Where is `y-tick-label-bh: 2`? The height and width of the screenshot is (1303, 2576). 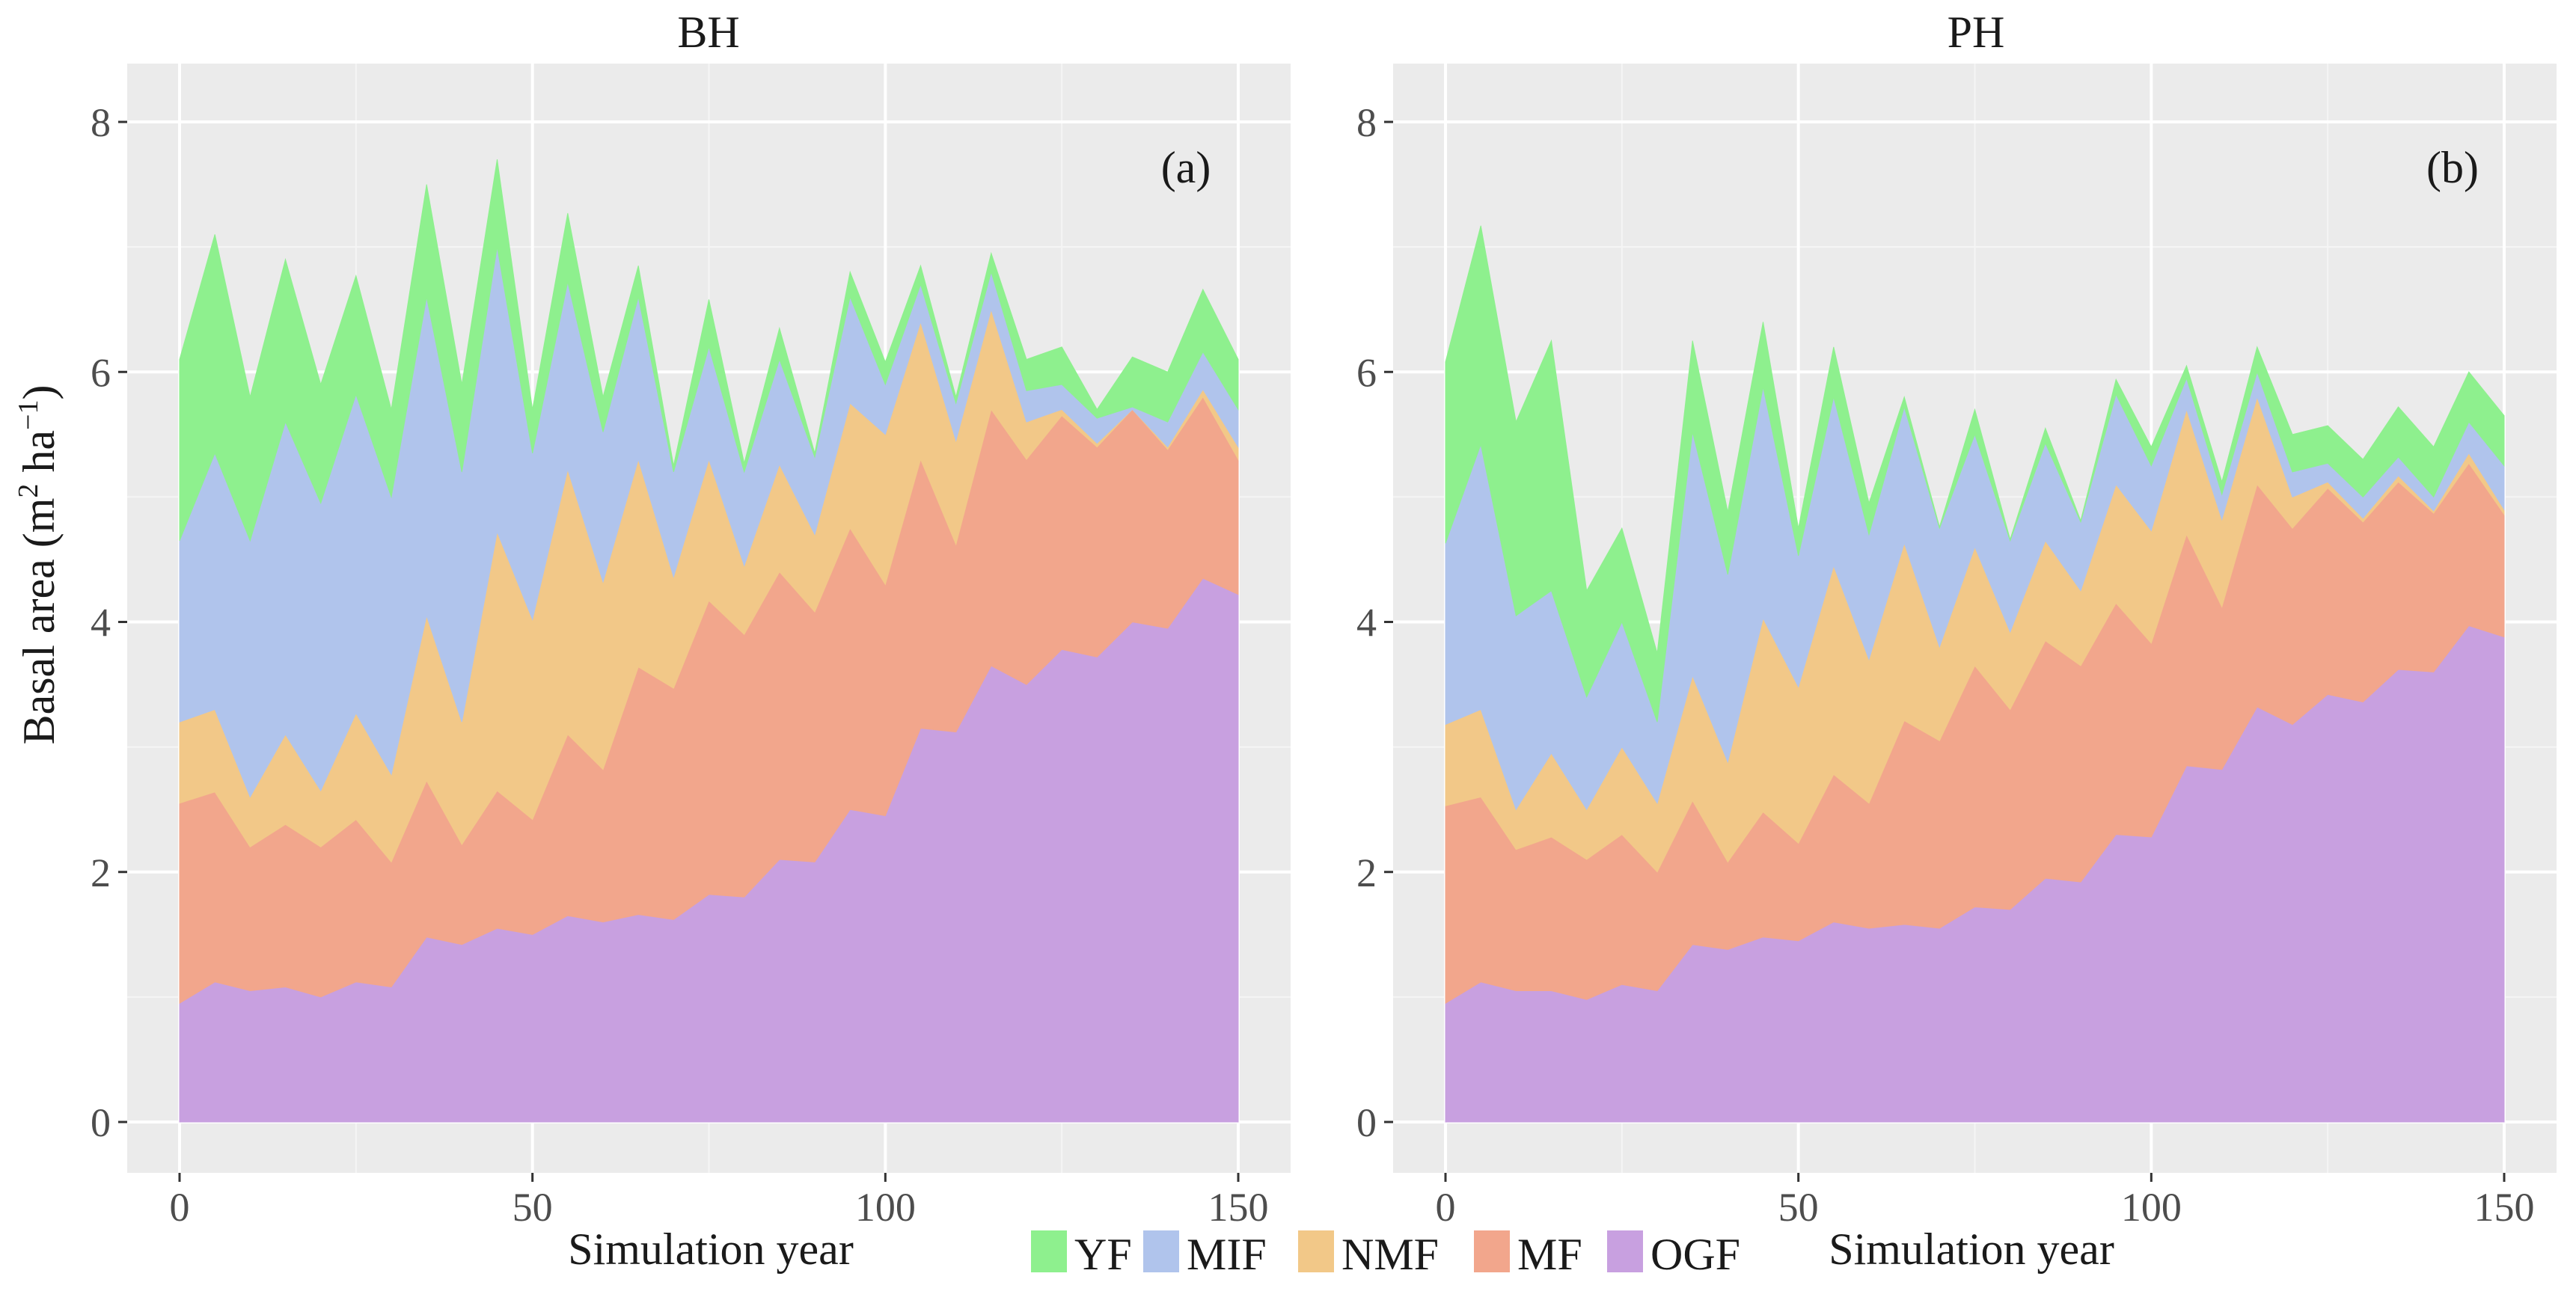 y-tick-label-bh: 2 is located at coordinates (101, 872).